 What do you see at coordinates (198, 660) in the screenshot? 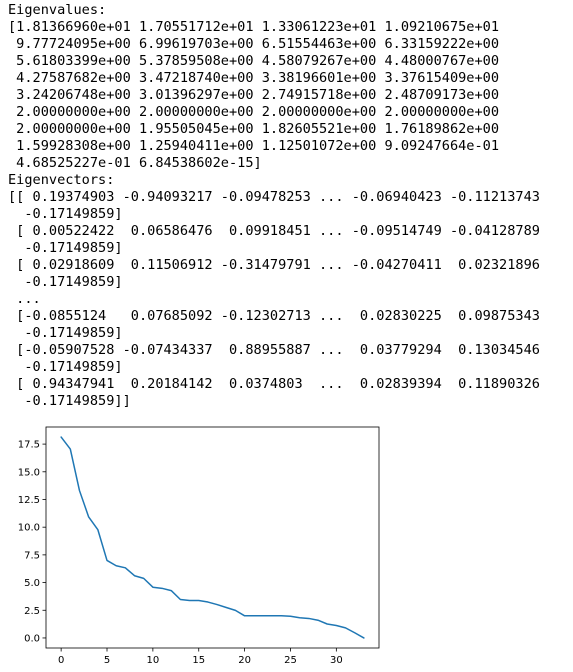
I see `x-tick-label: 15` at bounding box center [198, 660].